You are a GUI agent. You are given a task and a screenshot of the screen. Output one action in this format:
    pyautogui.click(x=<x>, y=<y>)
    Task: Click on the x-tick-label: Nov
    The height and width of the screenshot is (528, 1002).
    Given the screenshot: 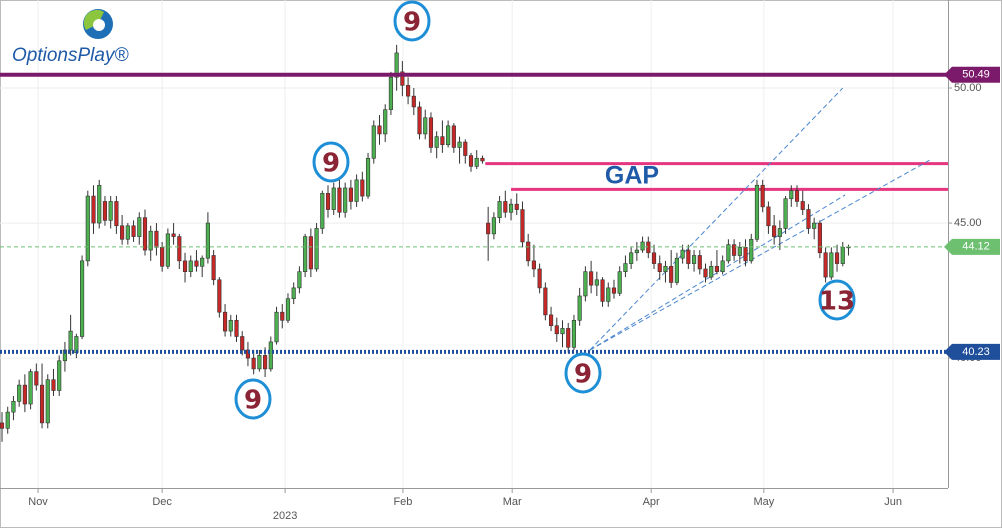 What is the action you would take?
    pyautogui.click(x=38, y=502)
    